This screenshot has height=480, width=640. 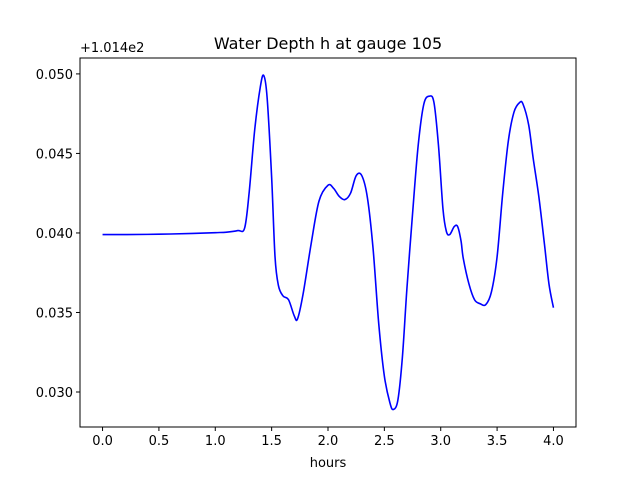 I want to click on y-tick-label: 0.030, so click(x=54, y=393).